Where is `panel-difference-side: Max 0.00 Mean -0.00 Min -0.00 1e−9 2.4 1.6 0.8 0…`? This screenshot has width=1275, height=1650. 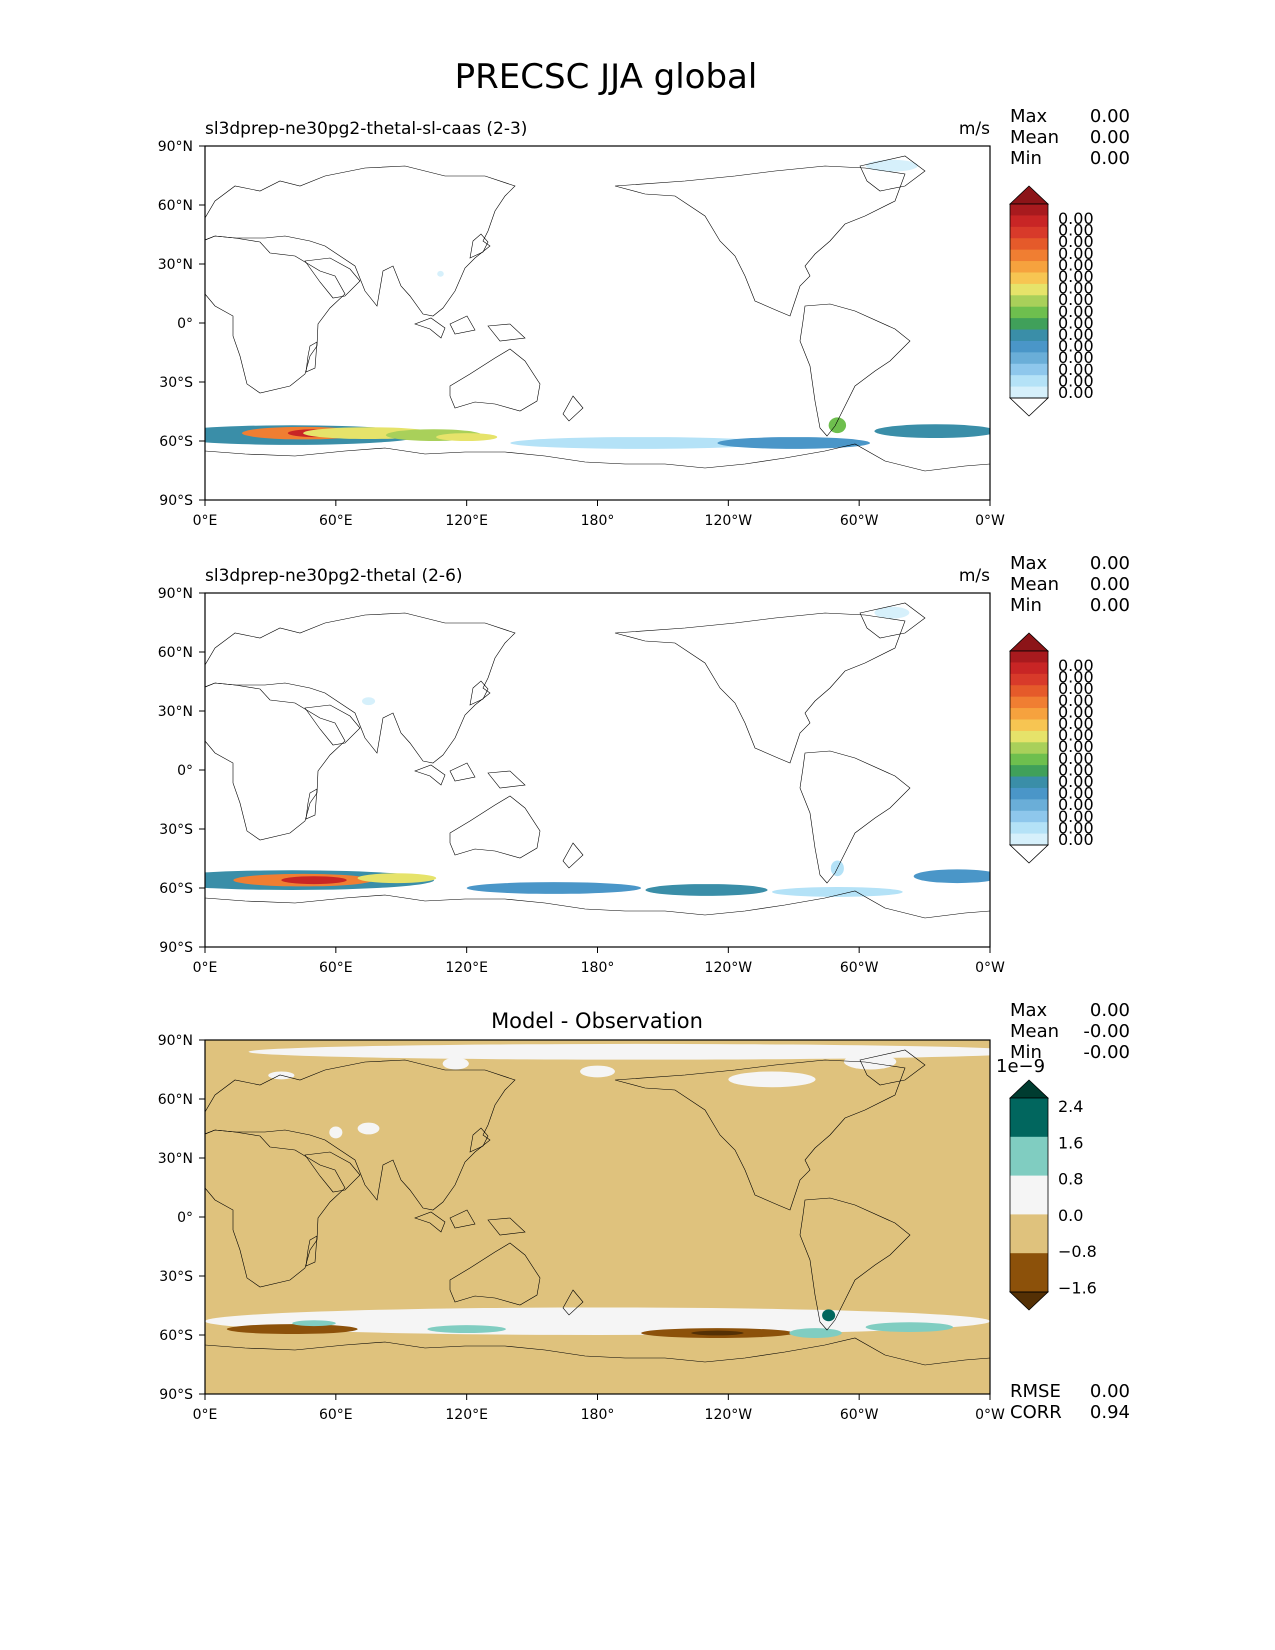 panel-difference-side: Max 0.00 Mean -0.00 Min -0.00 1e−9 2.4 1.6 0.8 0… is located at coordinates (1063, 1211).